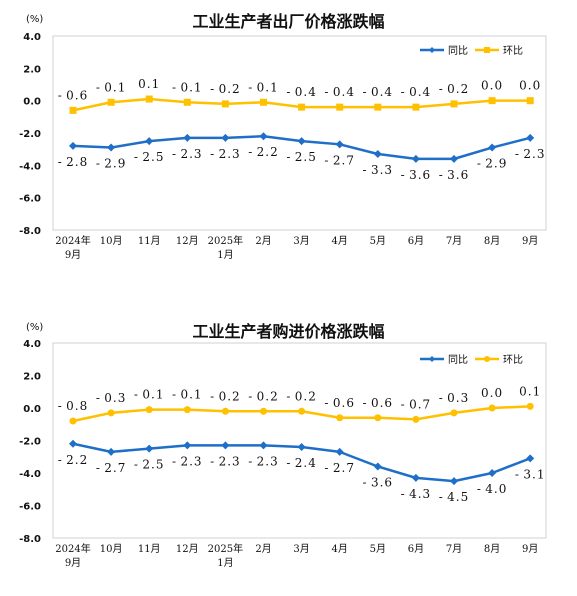 The width and height of the screenshot is (577, 596). What do you see at coordinates (378, 170) in the screenshot?
I see `data-label: - 3.3` at bounding box center [378, 170].